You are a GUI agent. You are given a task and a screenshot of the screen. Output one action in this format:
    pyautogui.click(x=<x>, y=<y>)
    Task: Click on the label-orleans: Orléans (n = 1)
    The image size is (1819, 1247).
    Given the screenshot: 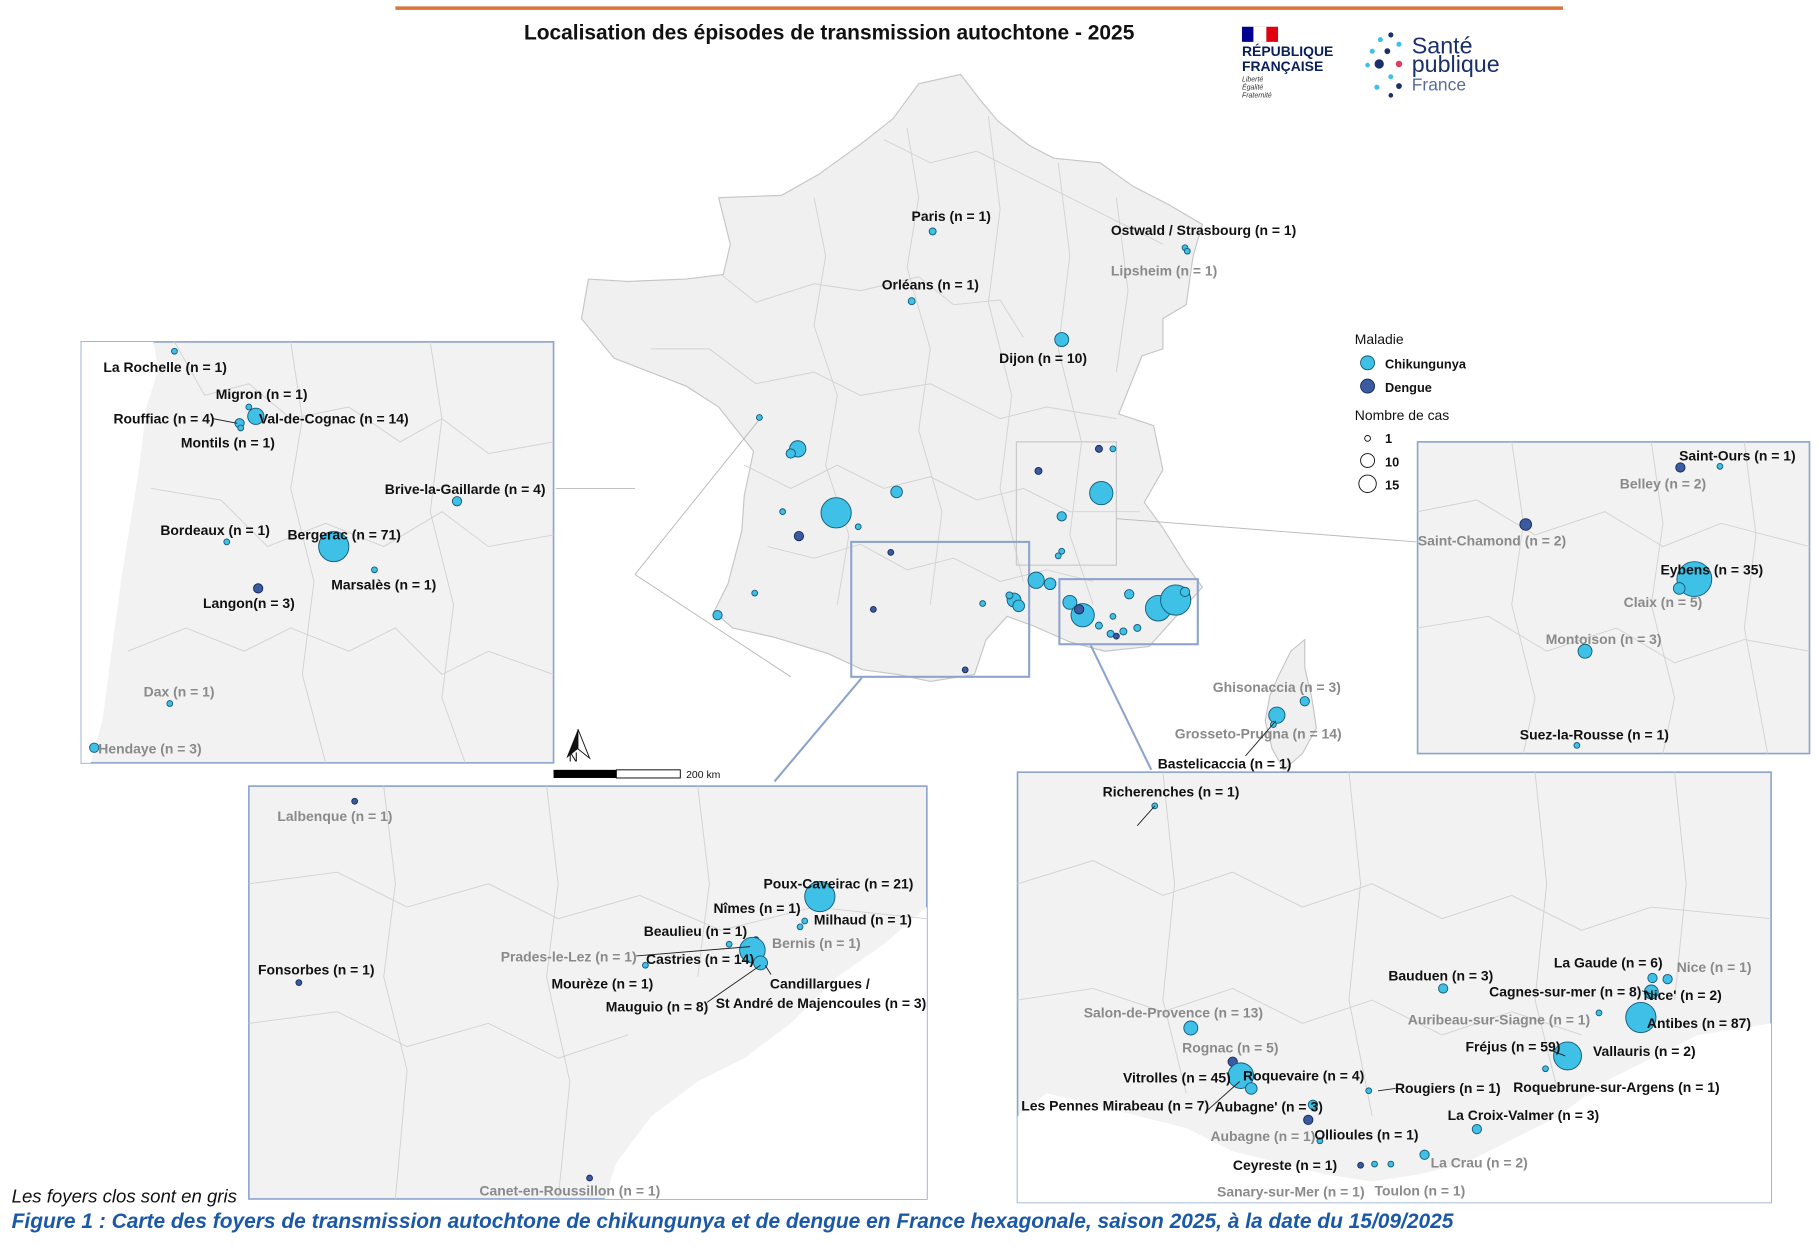 What is the action you would take?
    pyautogui.click(x=930, y=285)
    